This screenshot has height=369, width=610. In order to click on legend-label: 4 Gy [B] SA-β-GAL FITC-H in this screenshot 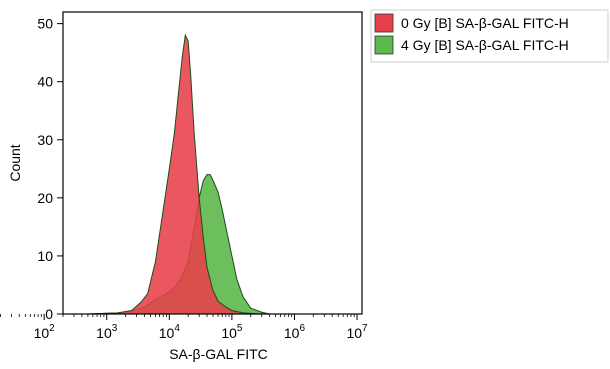, I will do `click(485, 45)`.